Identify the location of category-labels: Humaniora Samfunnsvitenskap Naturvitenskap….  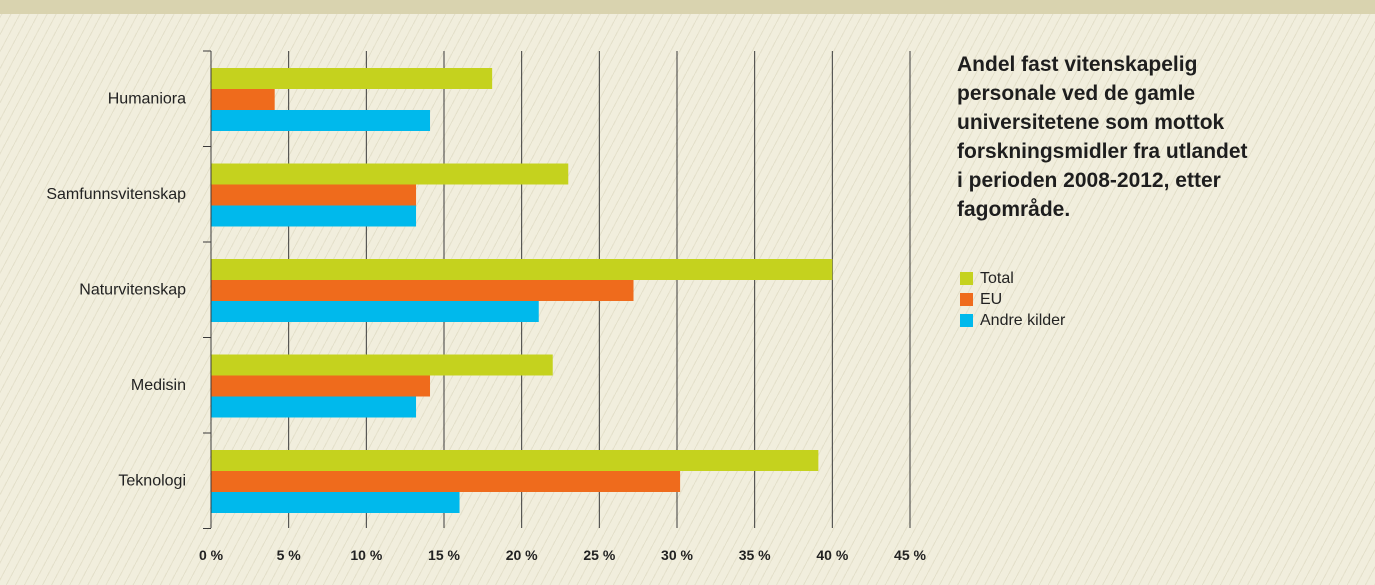
(116, 290).